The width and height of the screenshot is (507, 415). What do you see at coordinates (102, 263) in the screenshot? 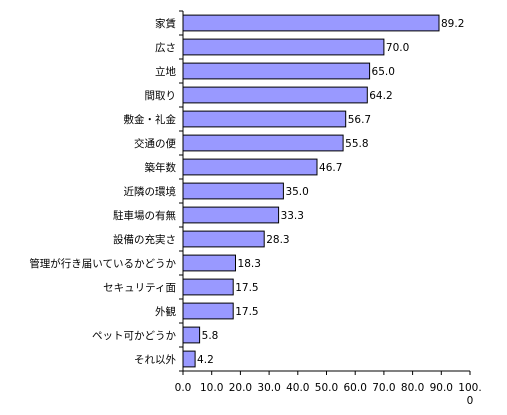
I see `category-label: 管理が行き届いているかどうか` at bounding box center [102, 263].